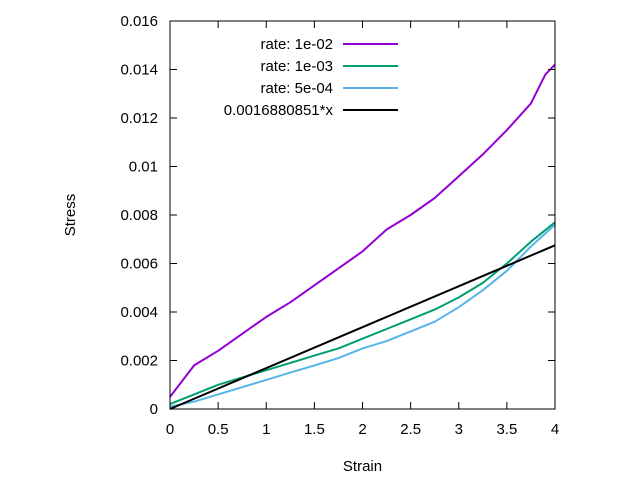  I want to click on x-axis-label: Strain, so click(362, 466).